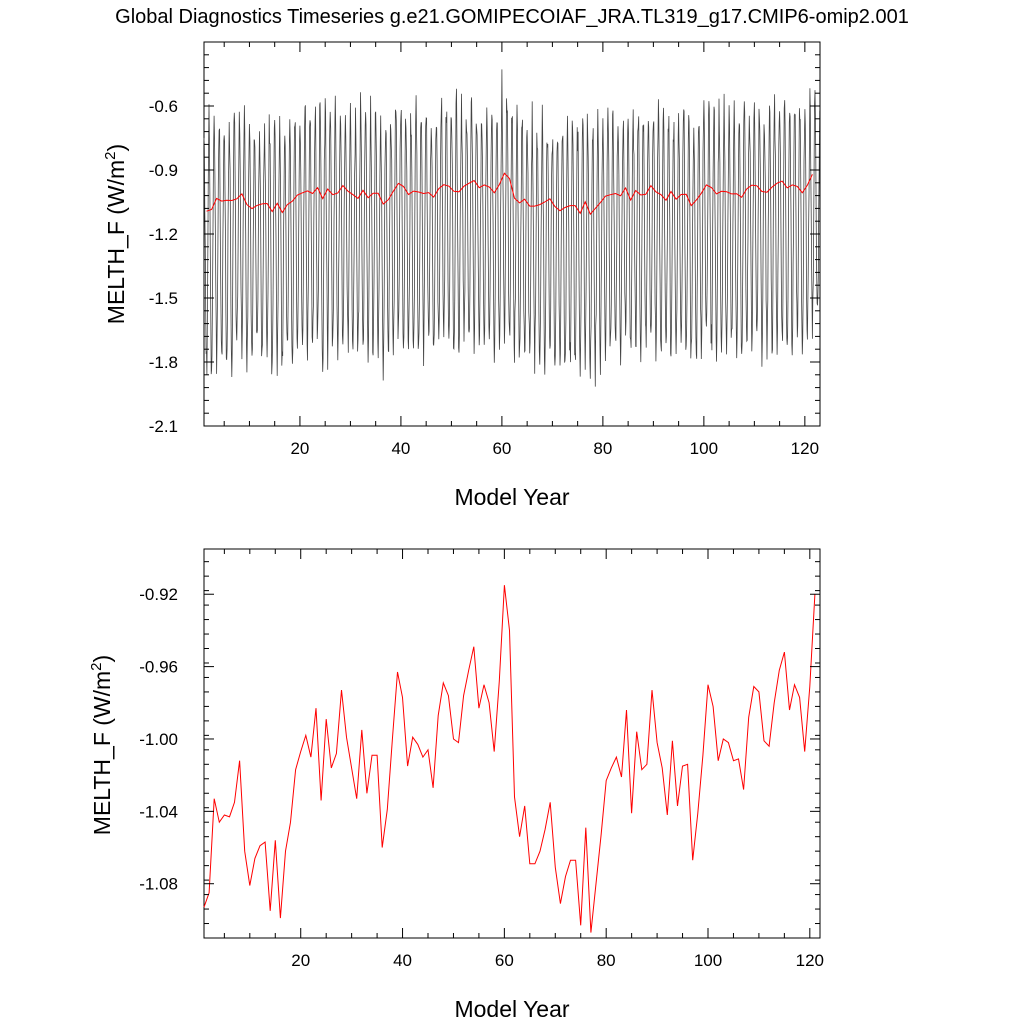  What do you see at coordinates (606, 960) in the screenshot?
I see `bottom-chart-x-tick-label: 80` at bounding box center [606, 960].